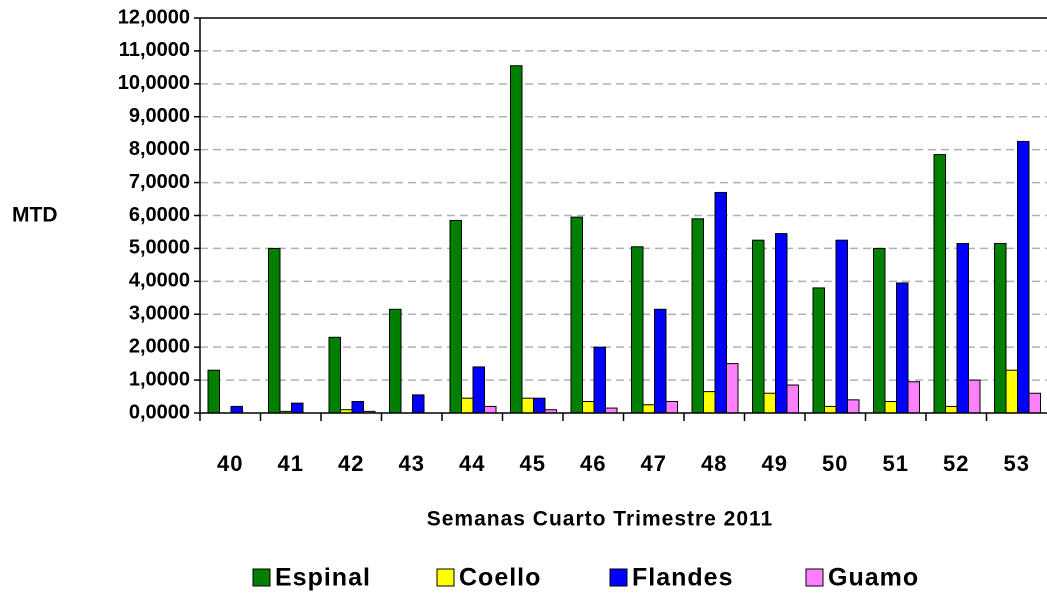  What do you see at coordinates (159, 346) in the screenshot?
I see `y-tick-label: 2,0000` at bounding box center [159, 346].